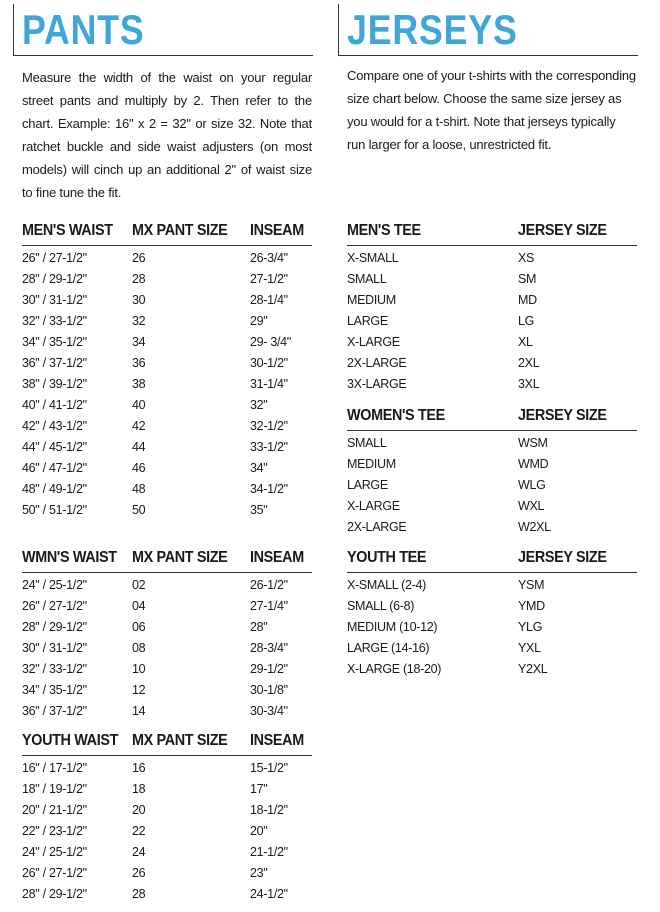 This screenshot has width=660, height=912. What do you see at coordinates (139, 690) in the screenshot?
I see `table-cell: 12` at bounding box center [139, 690].